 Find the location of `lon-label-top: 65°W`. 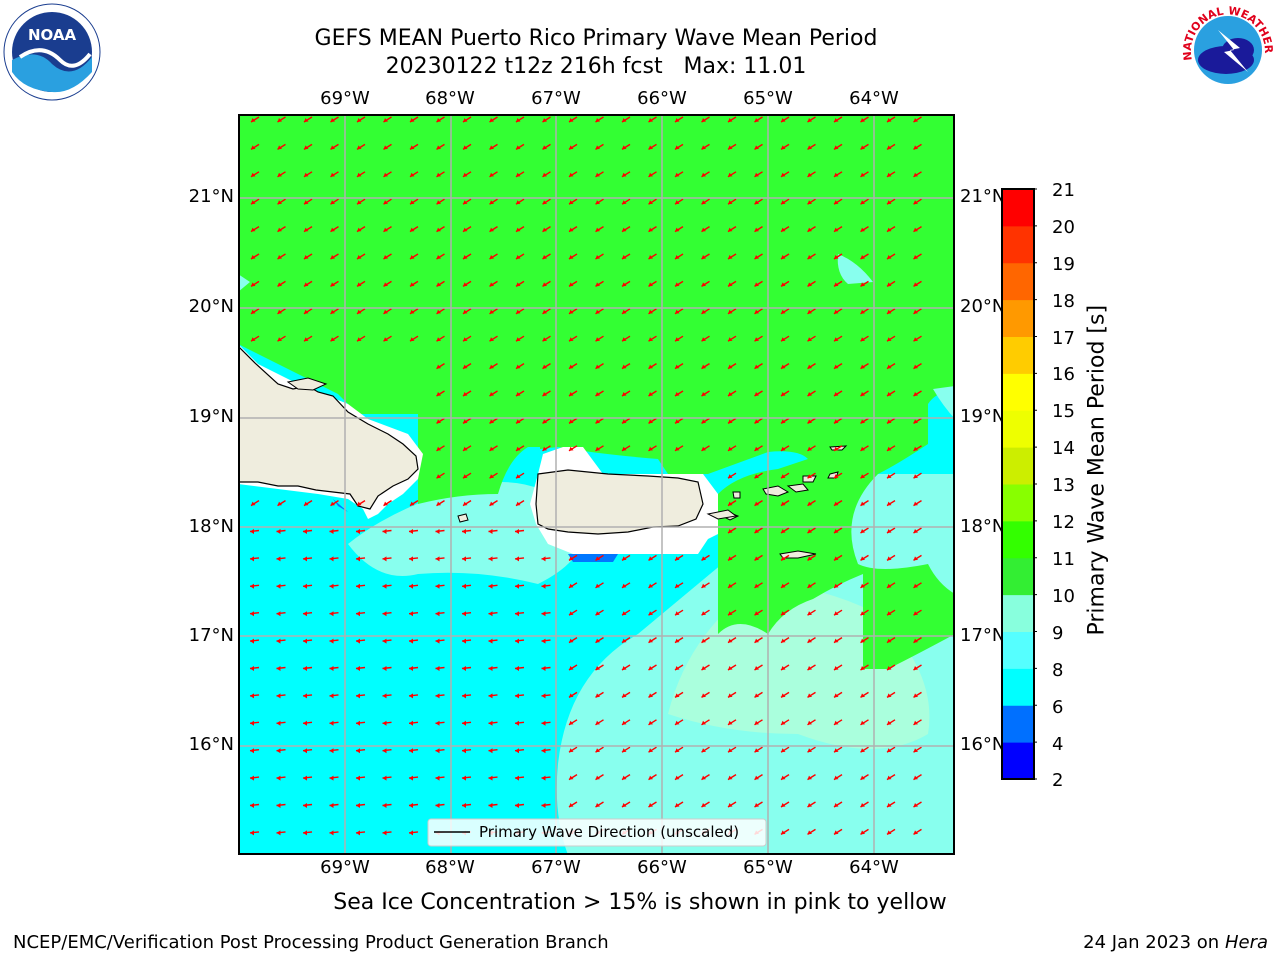

lon-label-top: 65°W is located at coordinates (768, 98).